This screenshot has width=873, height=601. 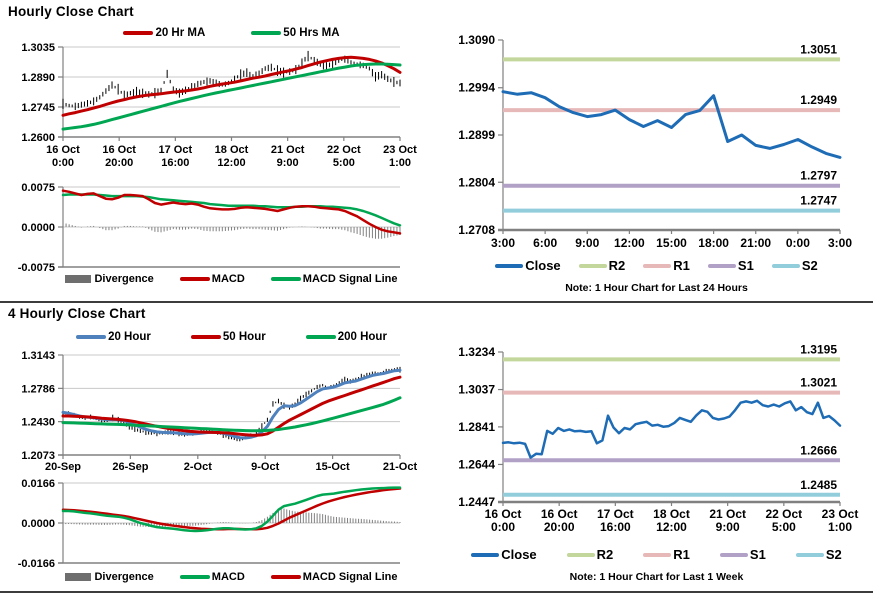 I want to click on legend-label: S2, so click(x=809, y=265).